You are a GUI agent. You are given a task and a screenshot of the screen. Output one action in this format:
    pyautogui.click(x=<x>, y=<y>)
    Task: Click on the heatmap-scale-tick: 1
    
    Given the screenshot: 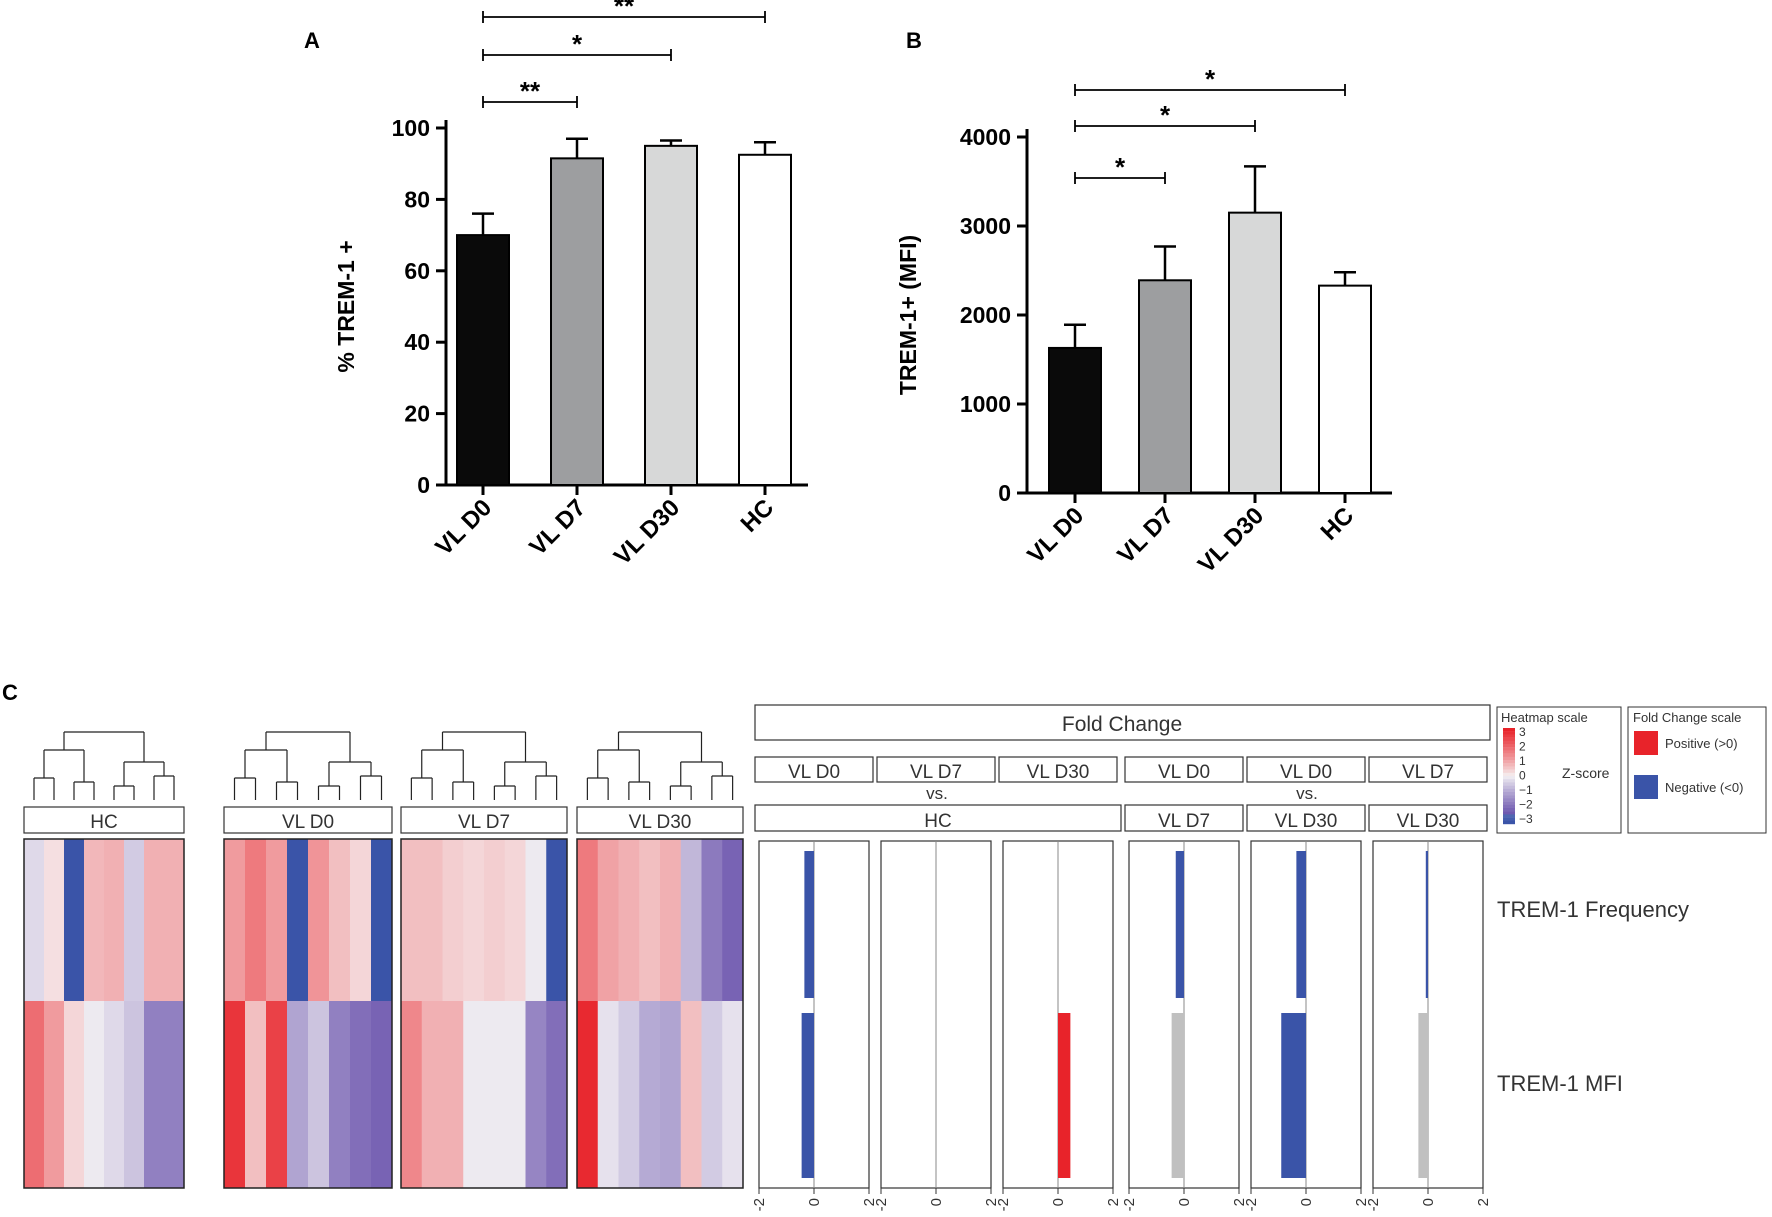 What is the action you would take?
    pyautogui.click(x=1522, y=761)
    